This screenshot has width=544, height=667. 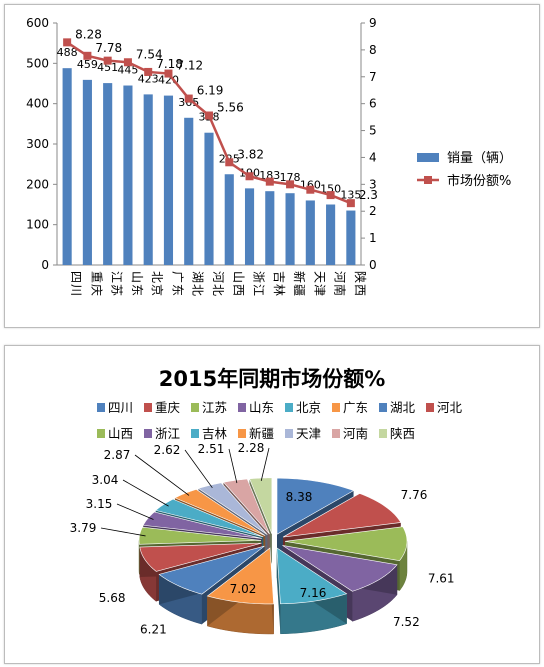 What do you see at coordinates (373, 211) in the screenshot?
I see `right-tick-label: 2` at bounding box center [373, 211].